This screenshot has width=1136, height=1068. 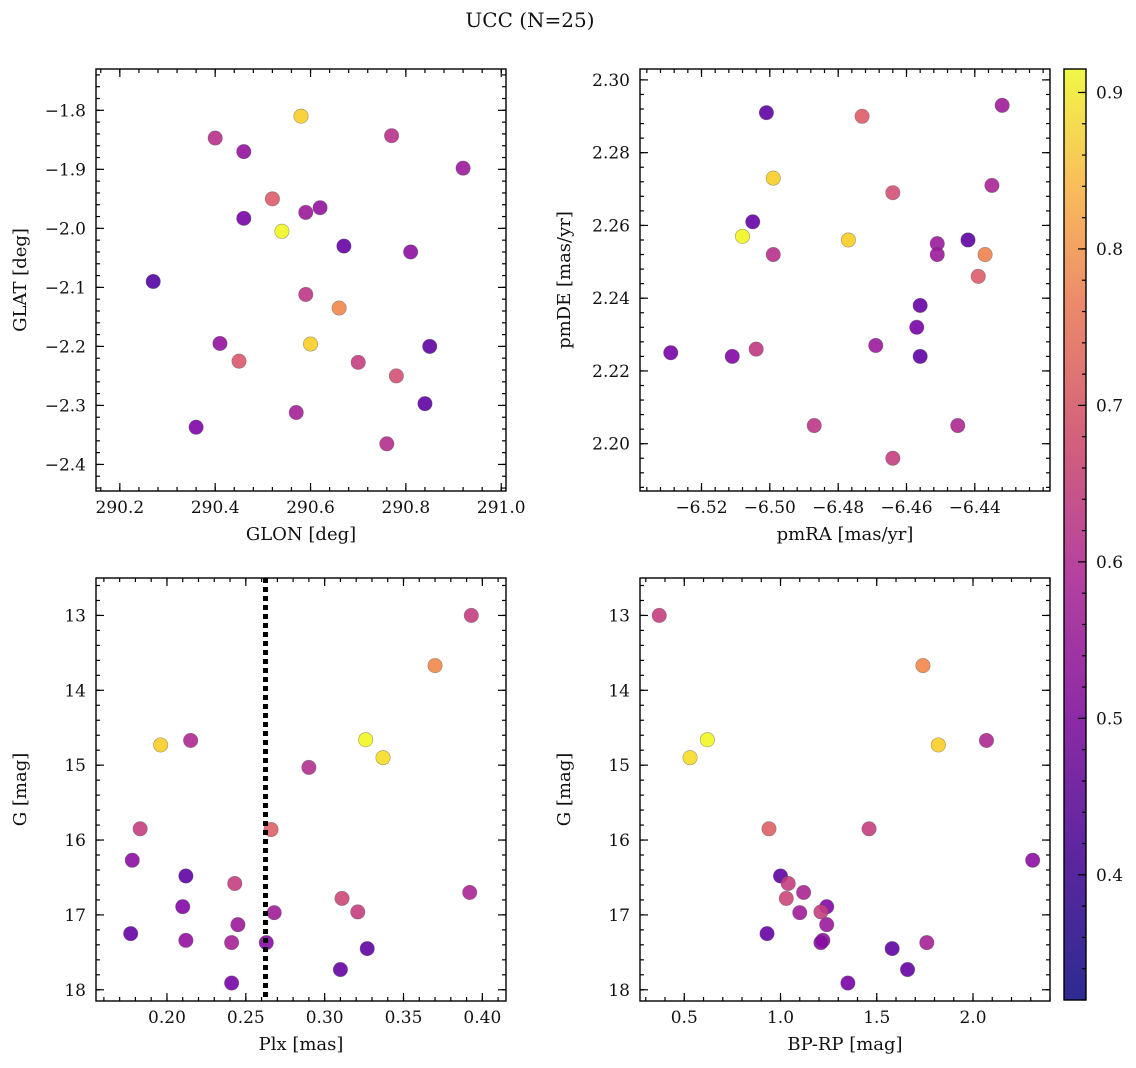 What do you see at coordinates (1109, 719) in the screenshot?
I see `colorbar-tick-label: 0.5` at bounding box center [1109, 719].